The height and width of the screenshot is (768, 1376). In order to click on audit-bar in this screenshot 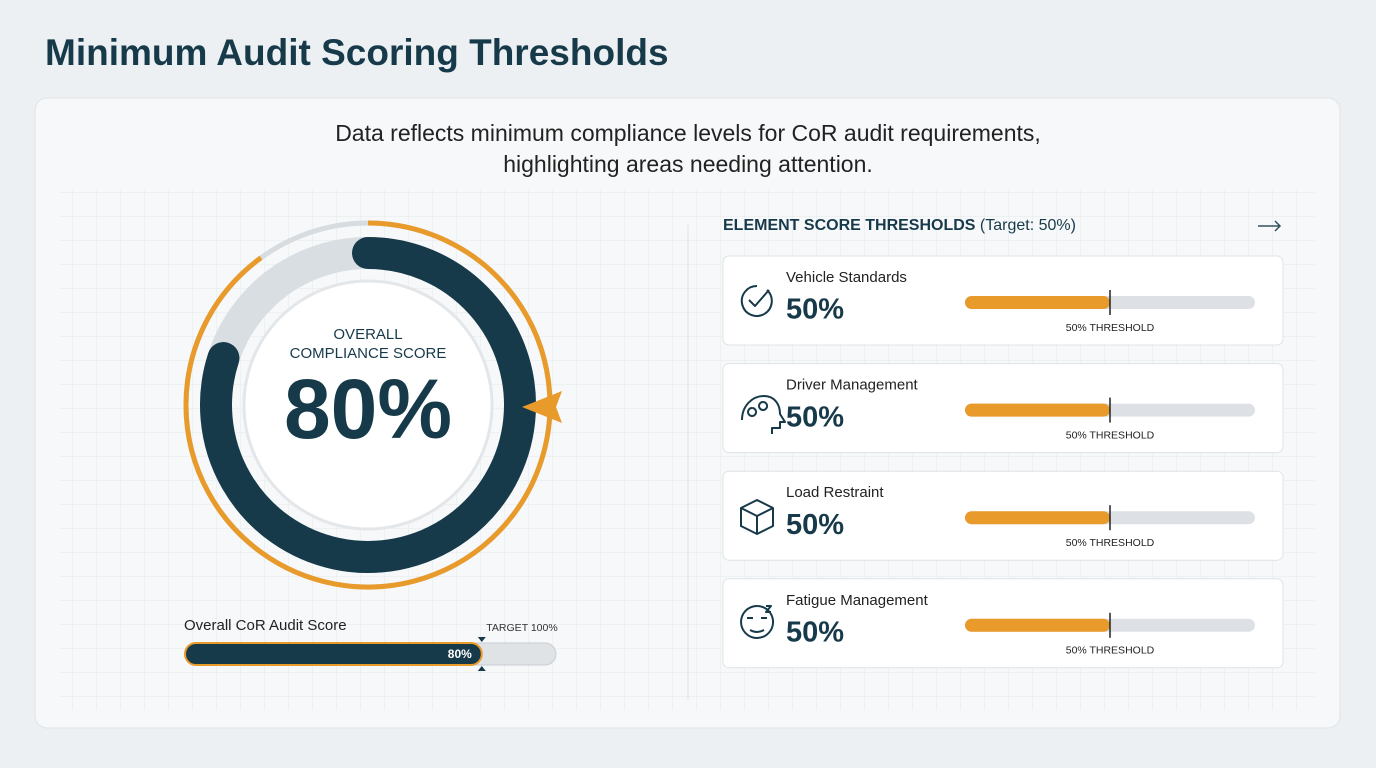, I will do `click(333, 654)`.